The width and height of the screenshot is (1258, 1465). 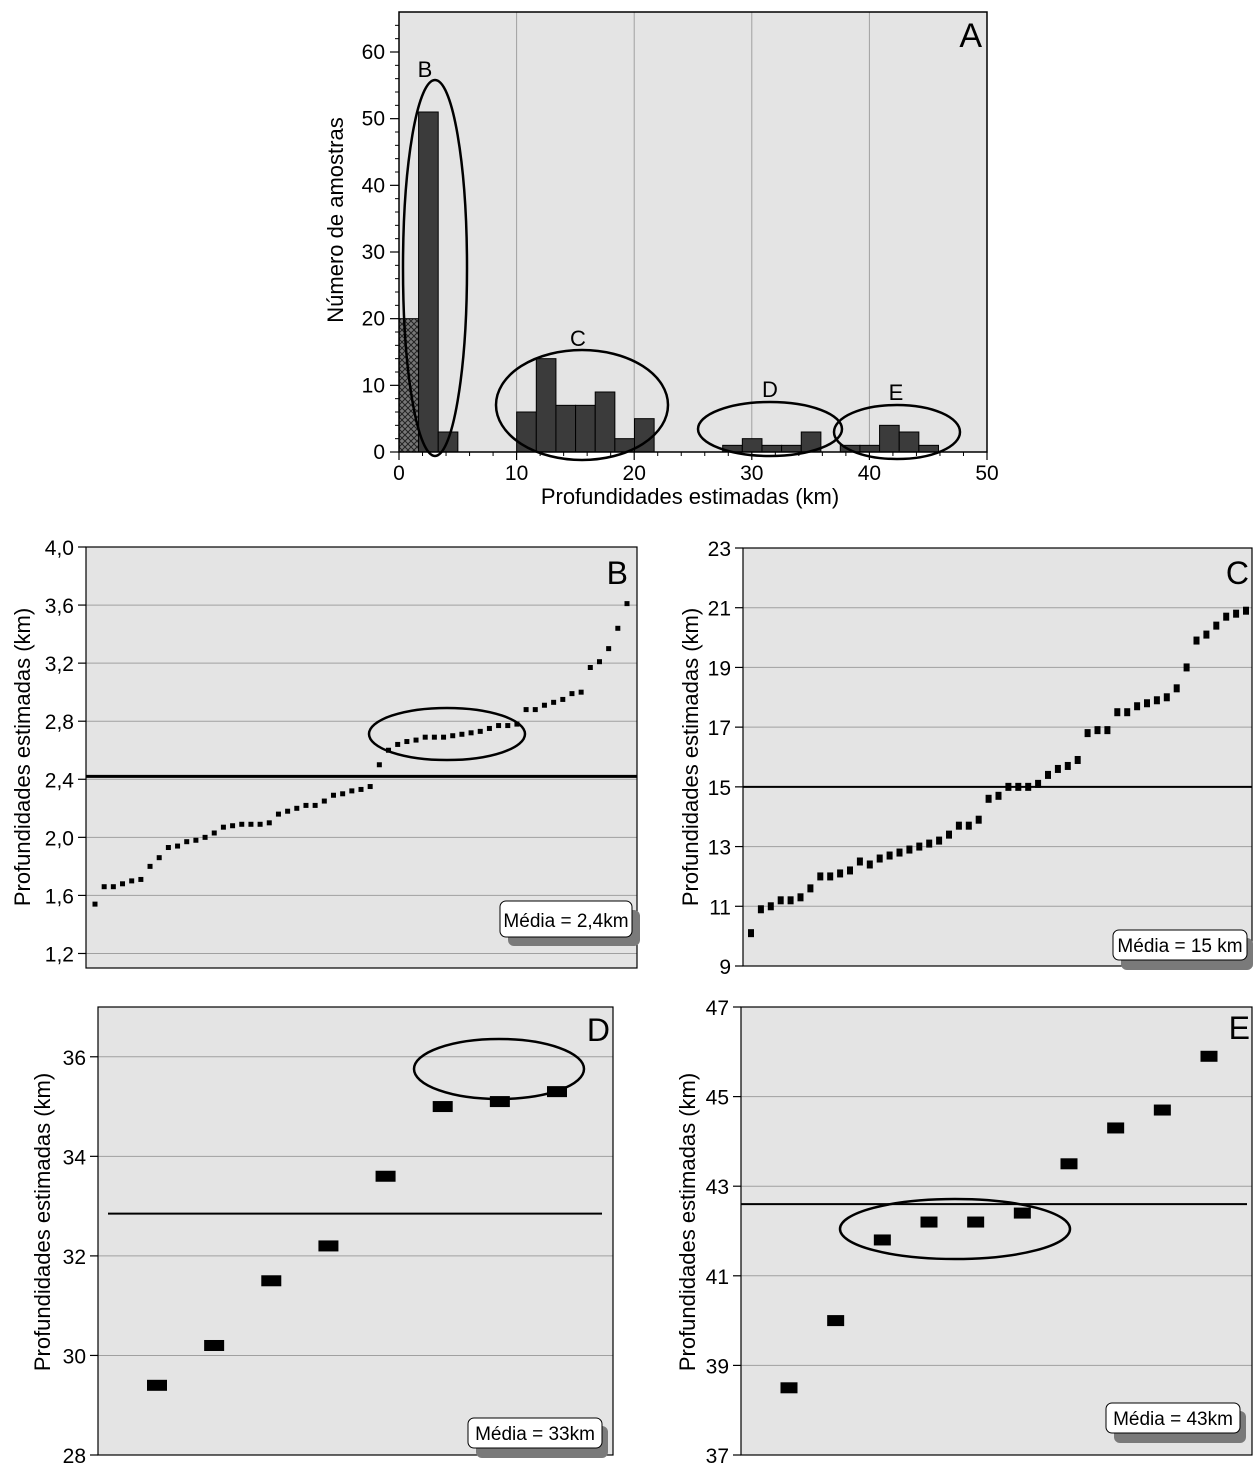 What do you see at coordinates (373, 52) in the screenshot?
I see `panel-a-y-tick-label: 60` at bounding box center [373, 52].